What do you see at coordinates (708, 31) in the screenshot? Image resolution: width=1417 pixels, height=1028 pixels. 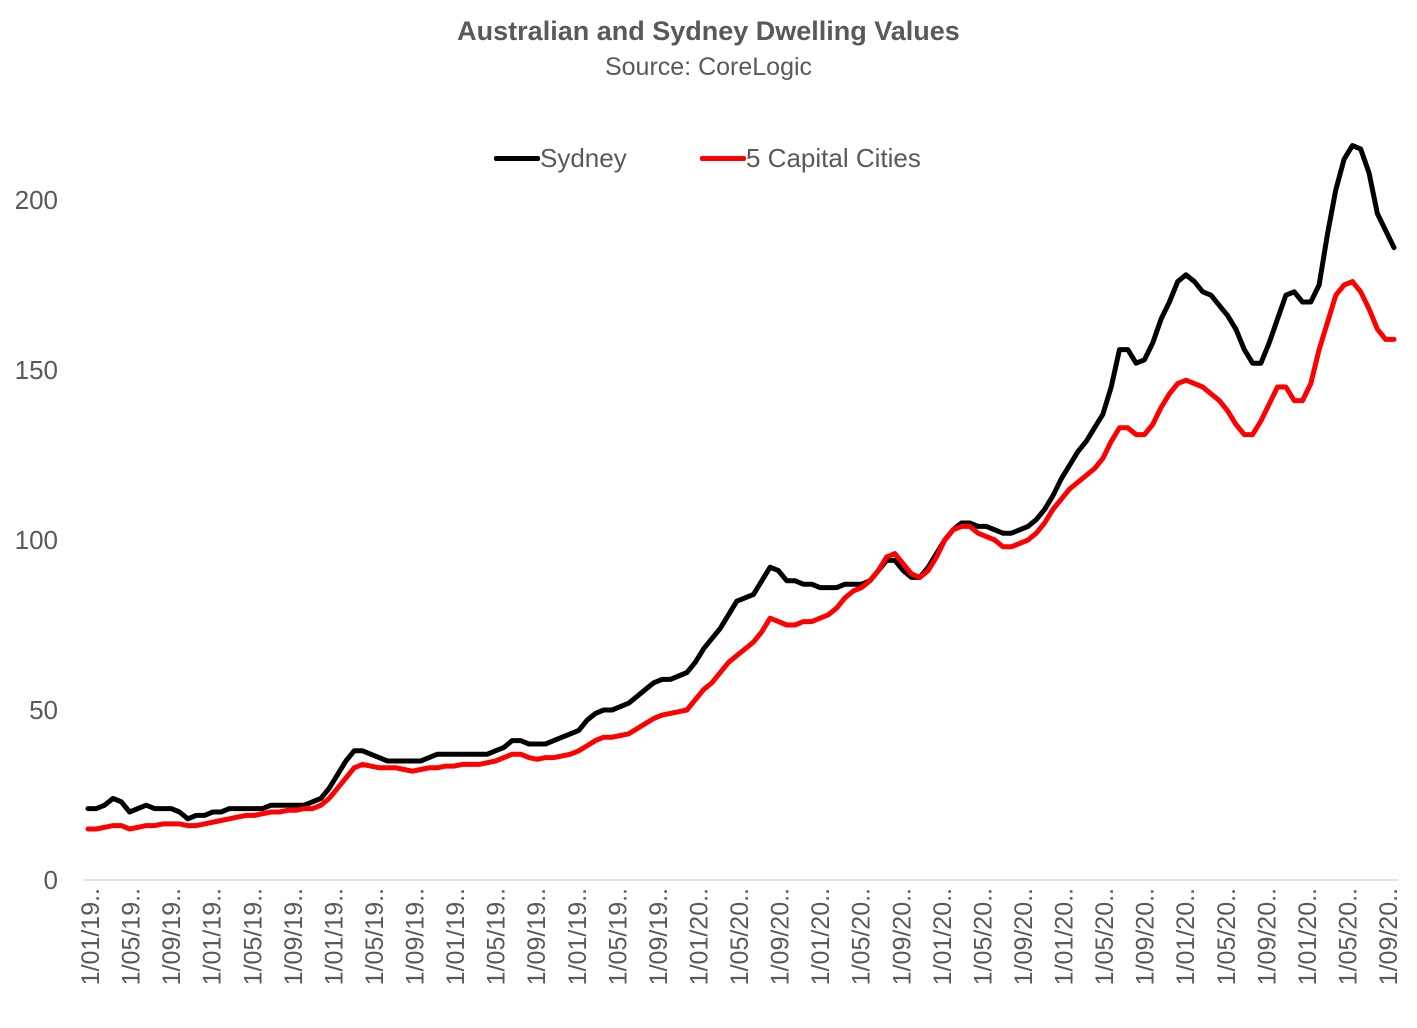 I see `chart-title: Australian and Sydney Dwelling Values` at bounding box center [708, 31].